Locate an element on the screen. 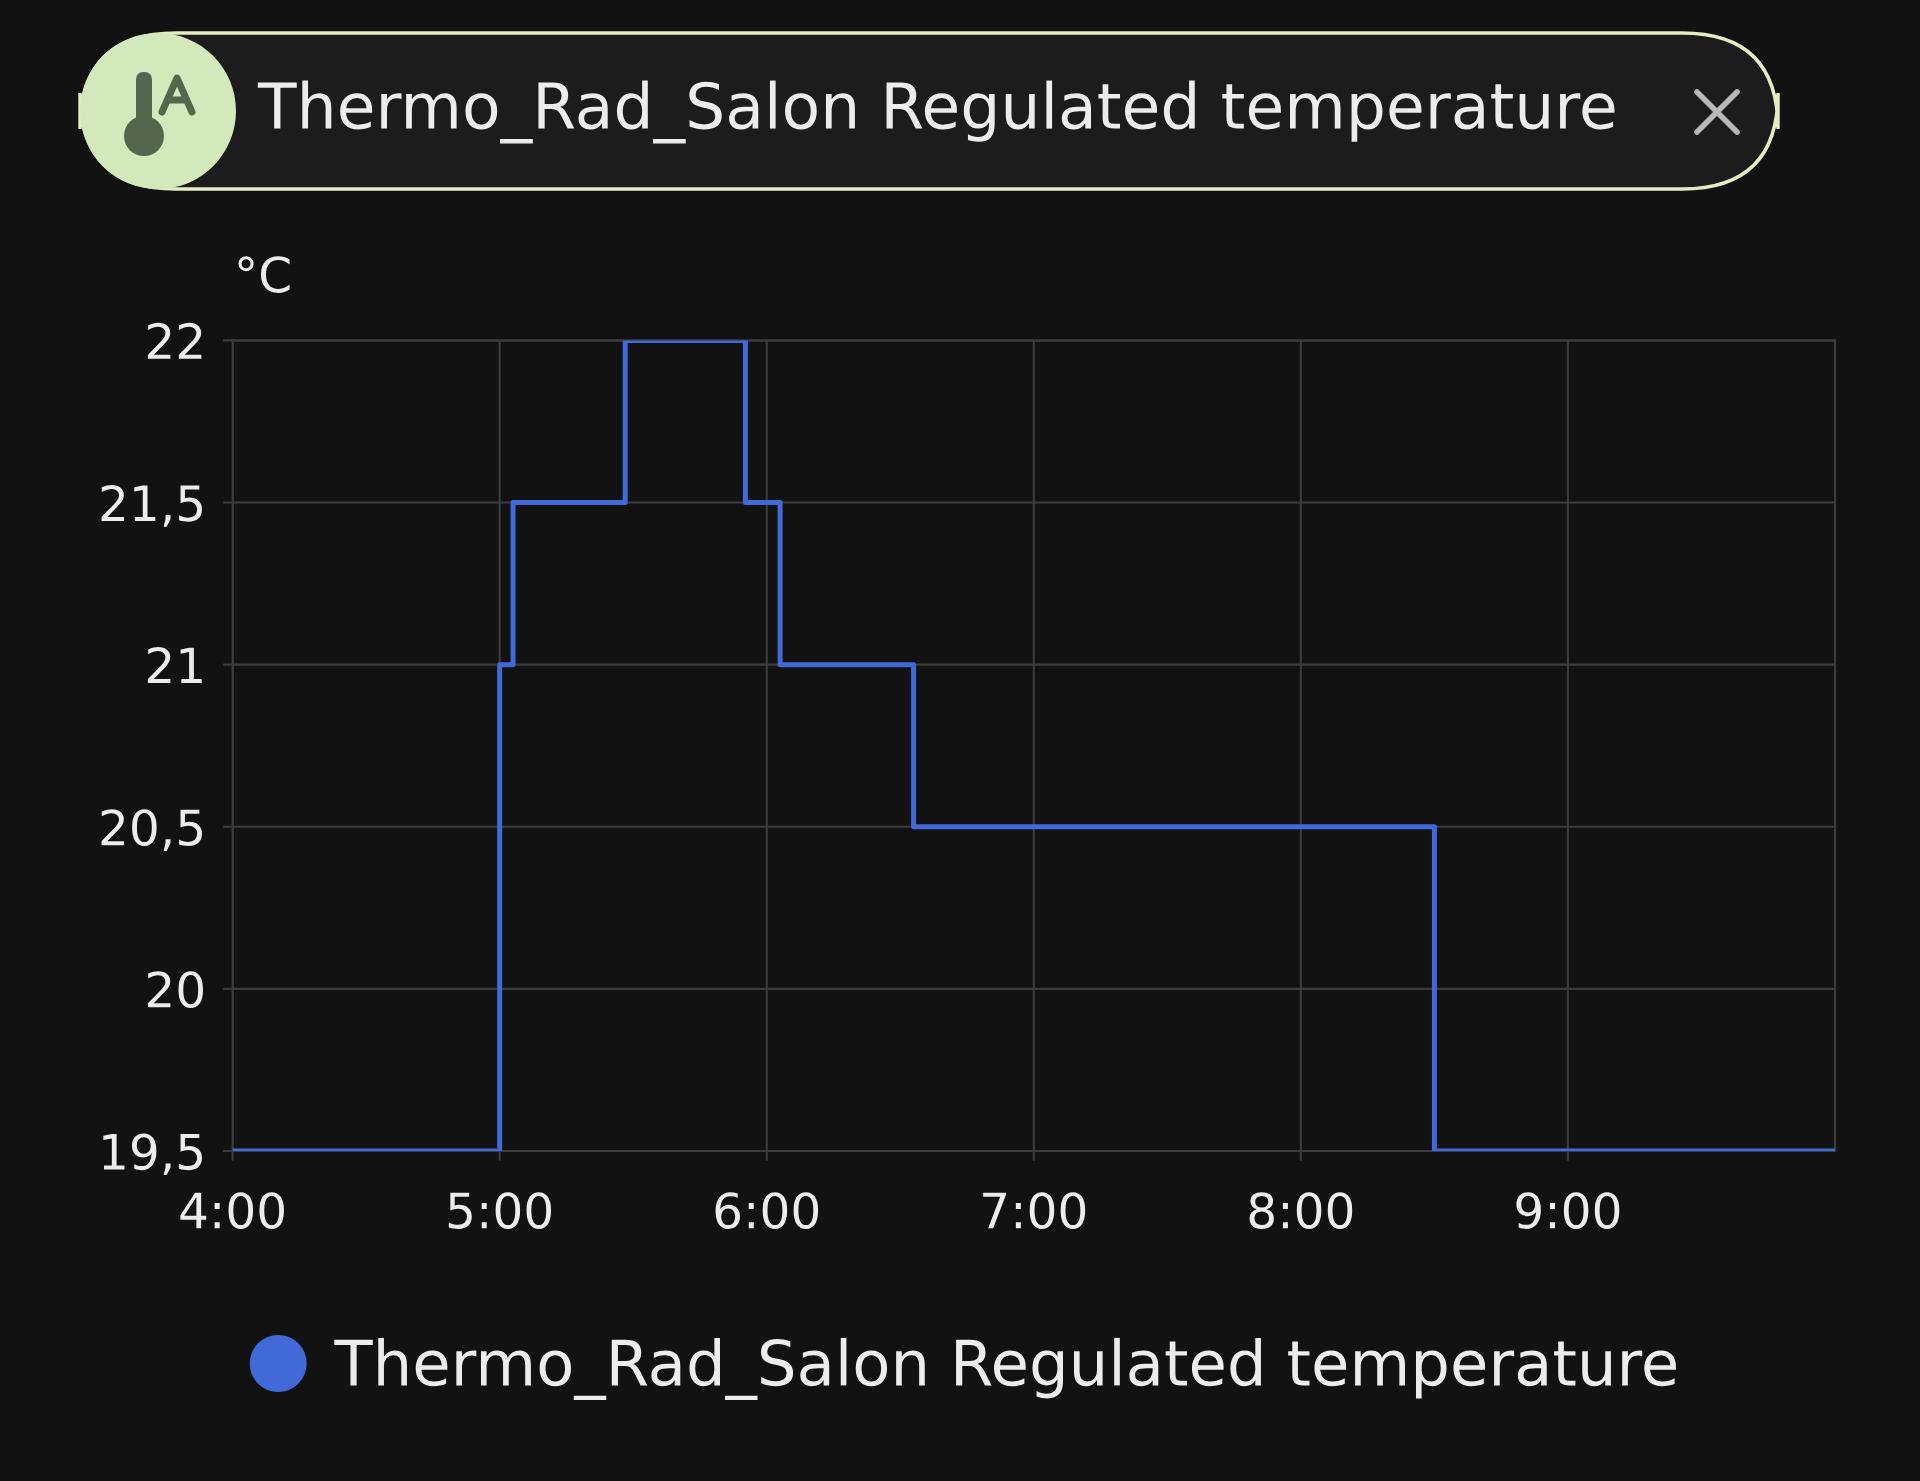 Image resolution: width=1920 pixels, height=1481 pixels. y-axis-title: °C is located at coordinates (264, 274).